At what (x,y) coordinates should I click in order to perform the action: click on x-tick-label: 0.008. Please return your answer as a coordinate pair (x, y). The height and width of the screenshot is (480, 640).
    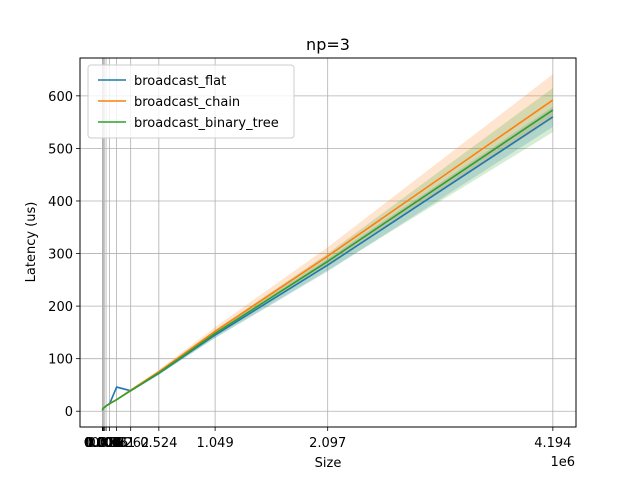
    Looking at the image, I should click on (103, 443).